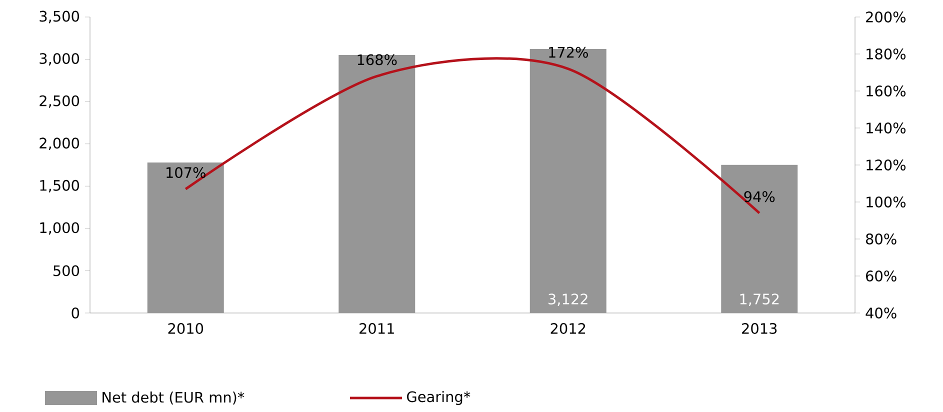 This screenshot has width=943, height=412. I want to click on y2-tick-label: 60%, so click(881, 276).